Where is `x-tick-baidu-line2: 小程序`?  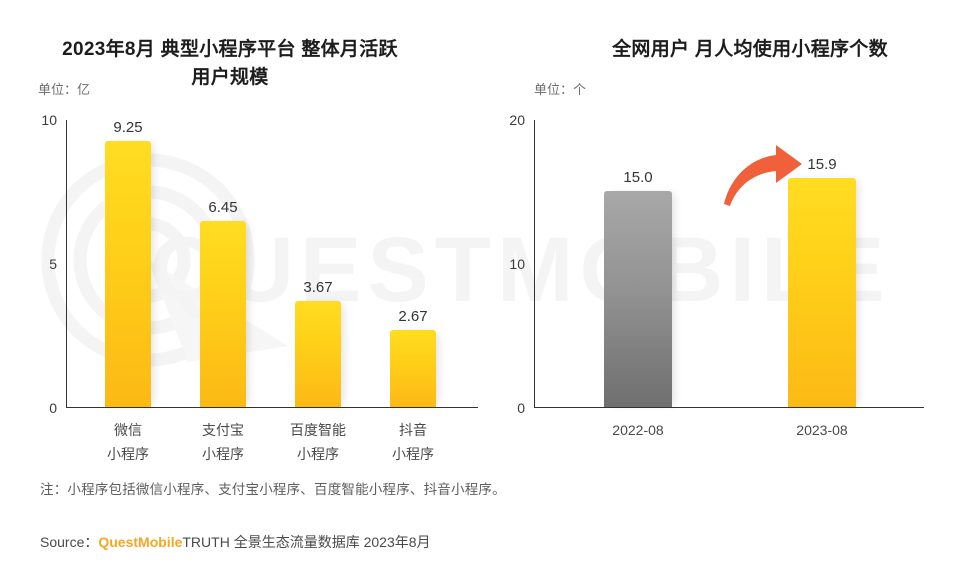
x-tick-baidu-line2: 小程序 is located at coordinates (318, 454).